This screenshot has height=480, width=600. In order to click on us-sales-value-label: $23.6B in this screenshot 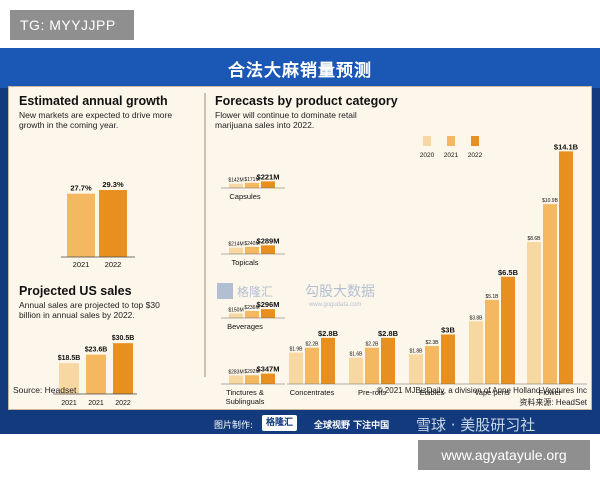, I will do `click(96, 350)`.